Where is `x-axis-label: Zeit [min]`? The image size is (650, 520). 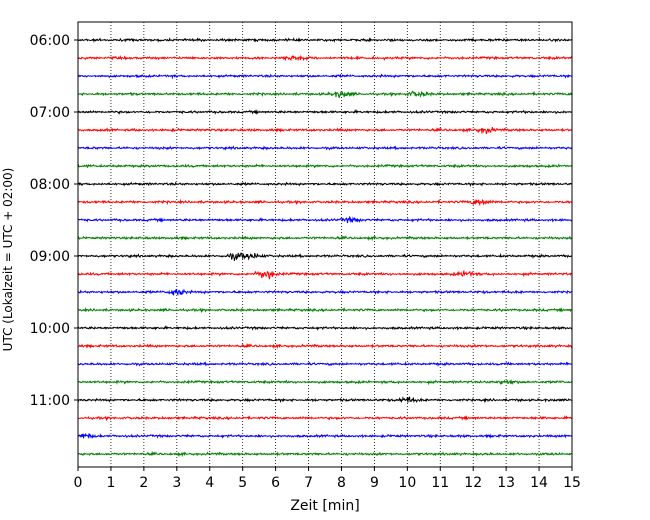 x-axis-label: Zeit [min] is located at coordinates (324, 506).